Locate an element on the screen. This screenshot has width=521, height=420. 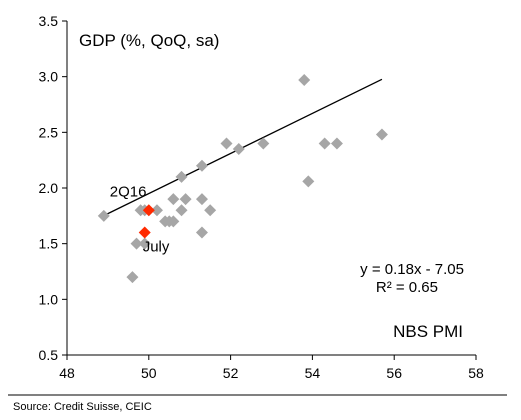
point-label: July is located at coordinates (156, 247).